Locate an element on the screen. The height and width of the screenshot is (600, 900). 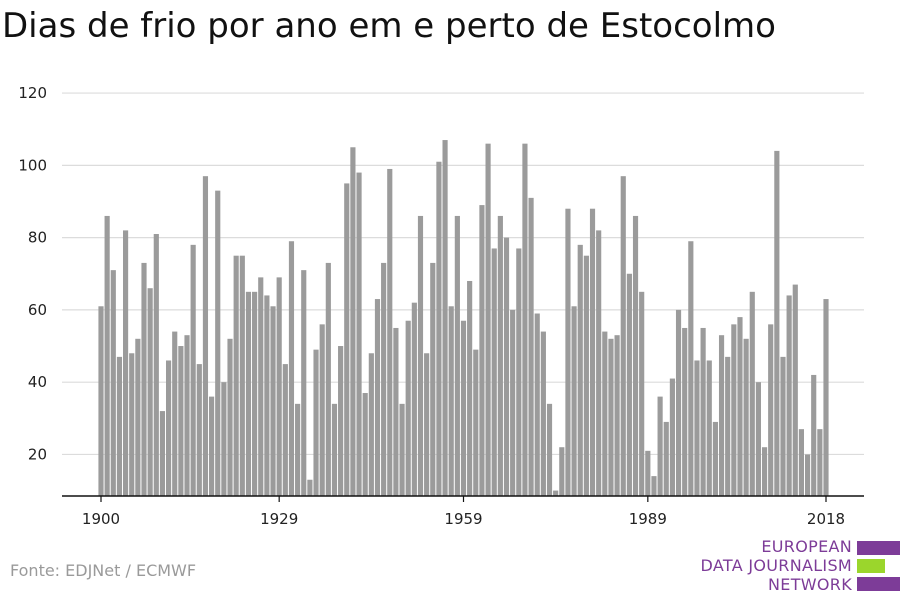
x-axis: 1900 1929 1959 1989 2018 is located at coordinates (463, 511).